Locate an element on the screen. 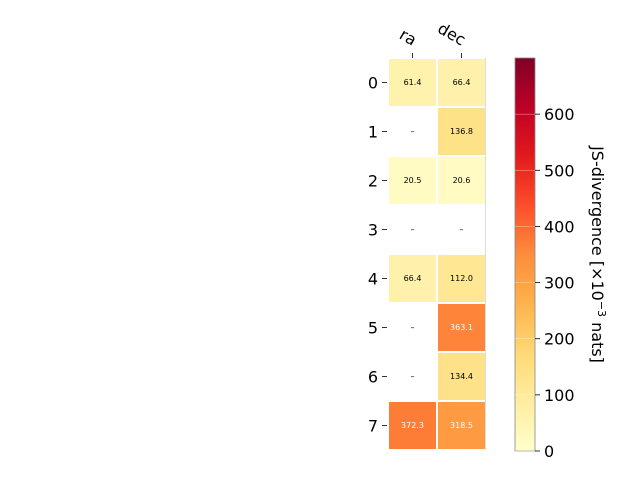  cell-label-0-ra: 61.4 is located at coordinates (413, 82).